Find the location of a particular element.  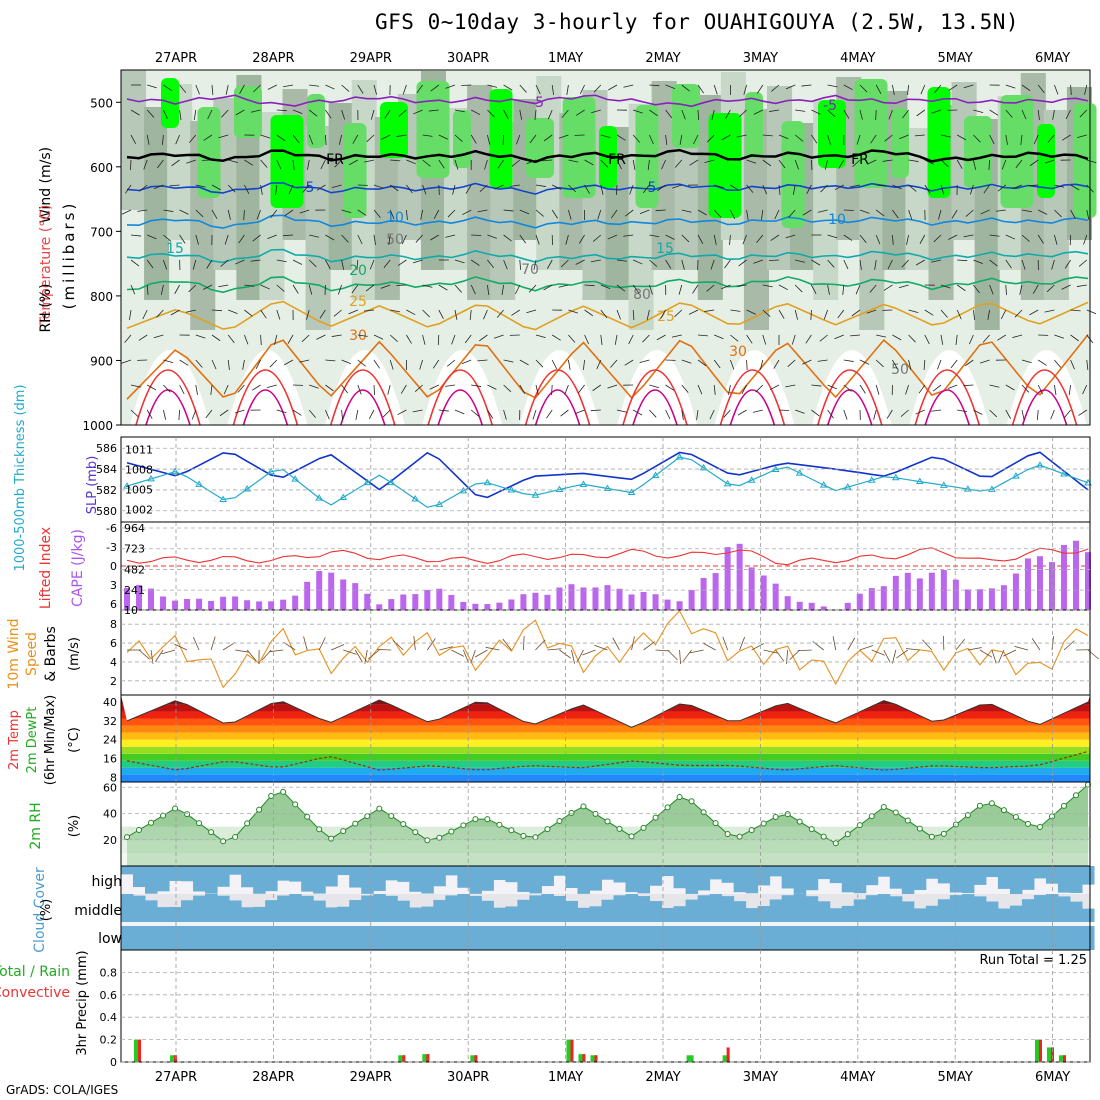

temp2m-label-1: 2m Temp is located at coordinates (14, 740).